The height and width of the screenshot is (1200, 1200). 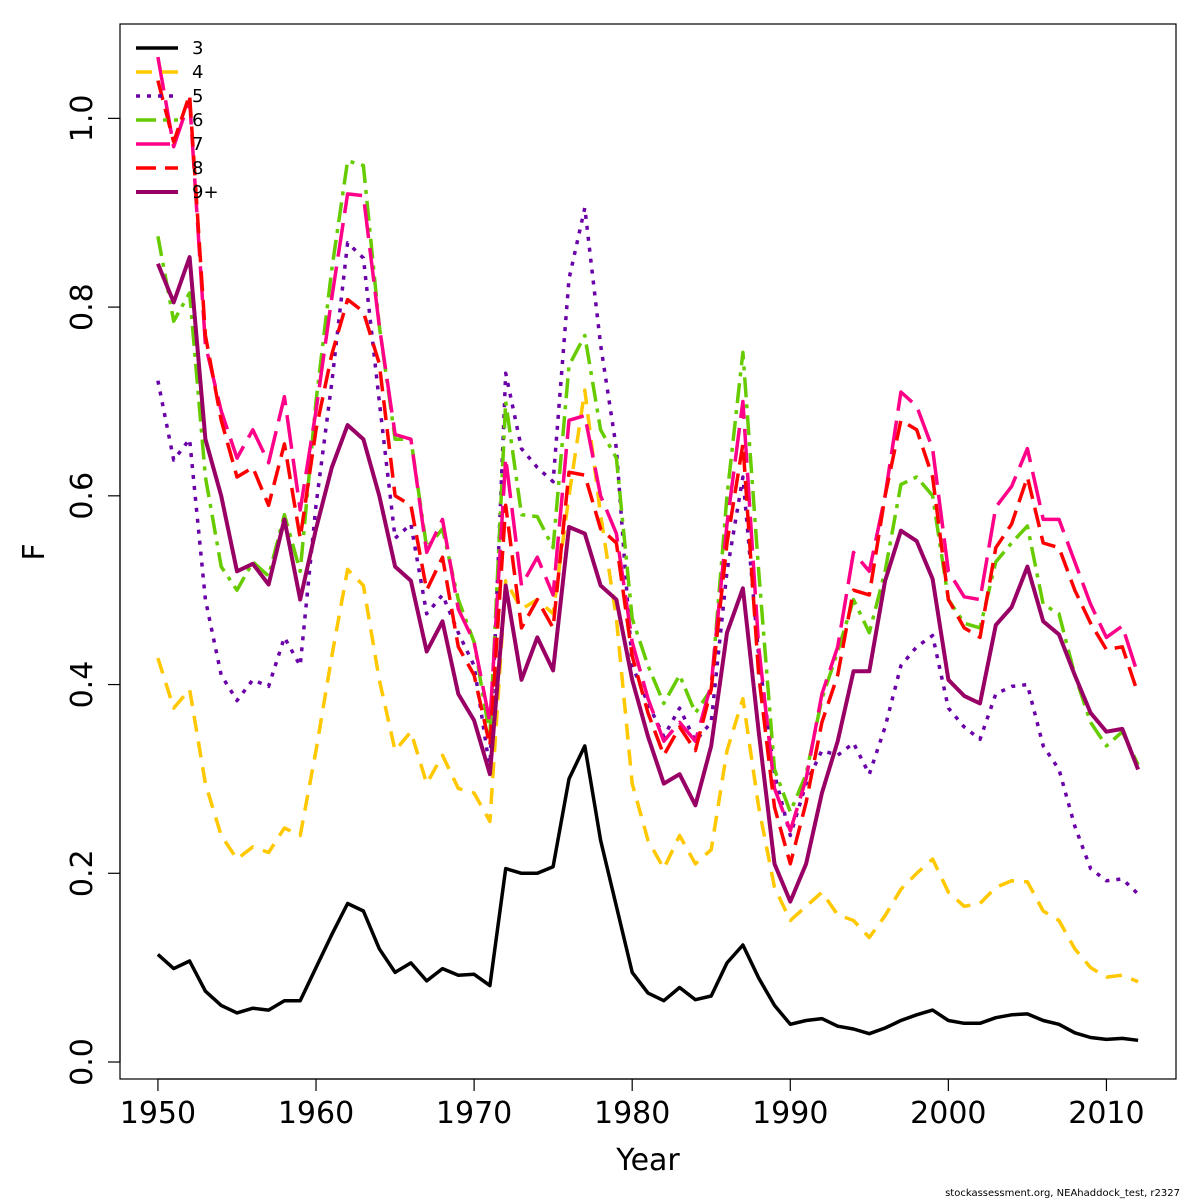 I want to click on legend-label: 9+, so click(x=205, y=192).